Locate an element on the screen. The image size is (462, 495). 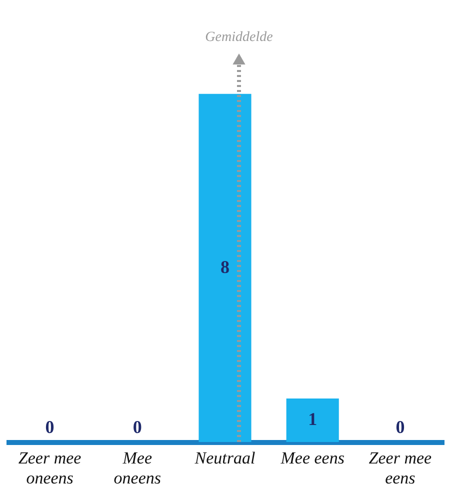
x-tick-label: Mee oneens is located at coordinates (138, 468).